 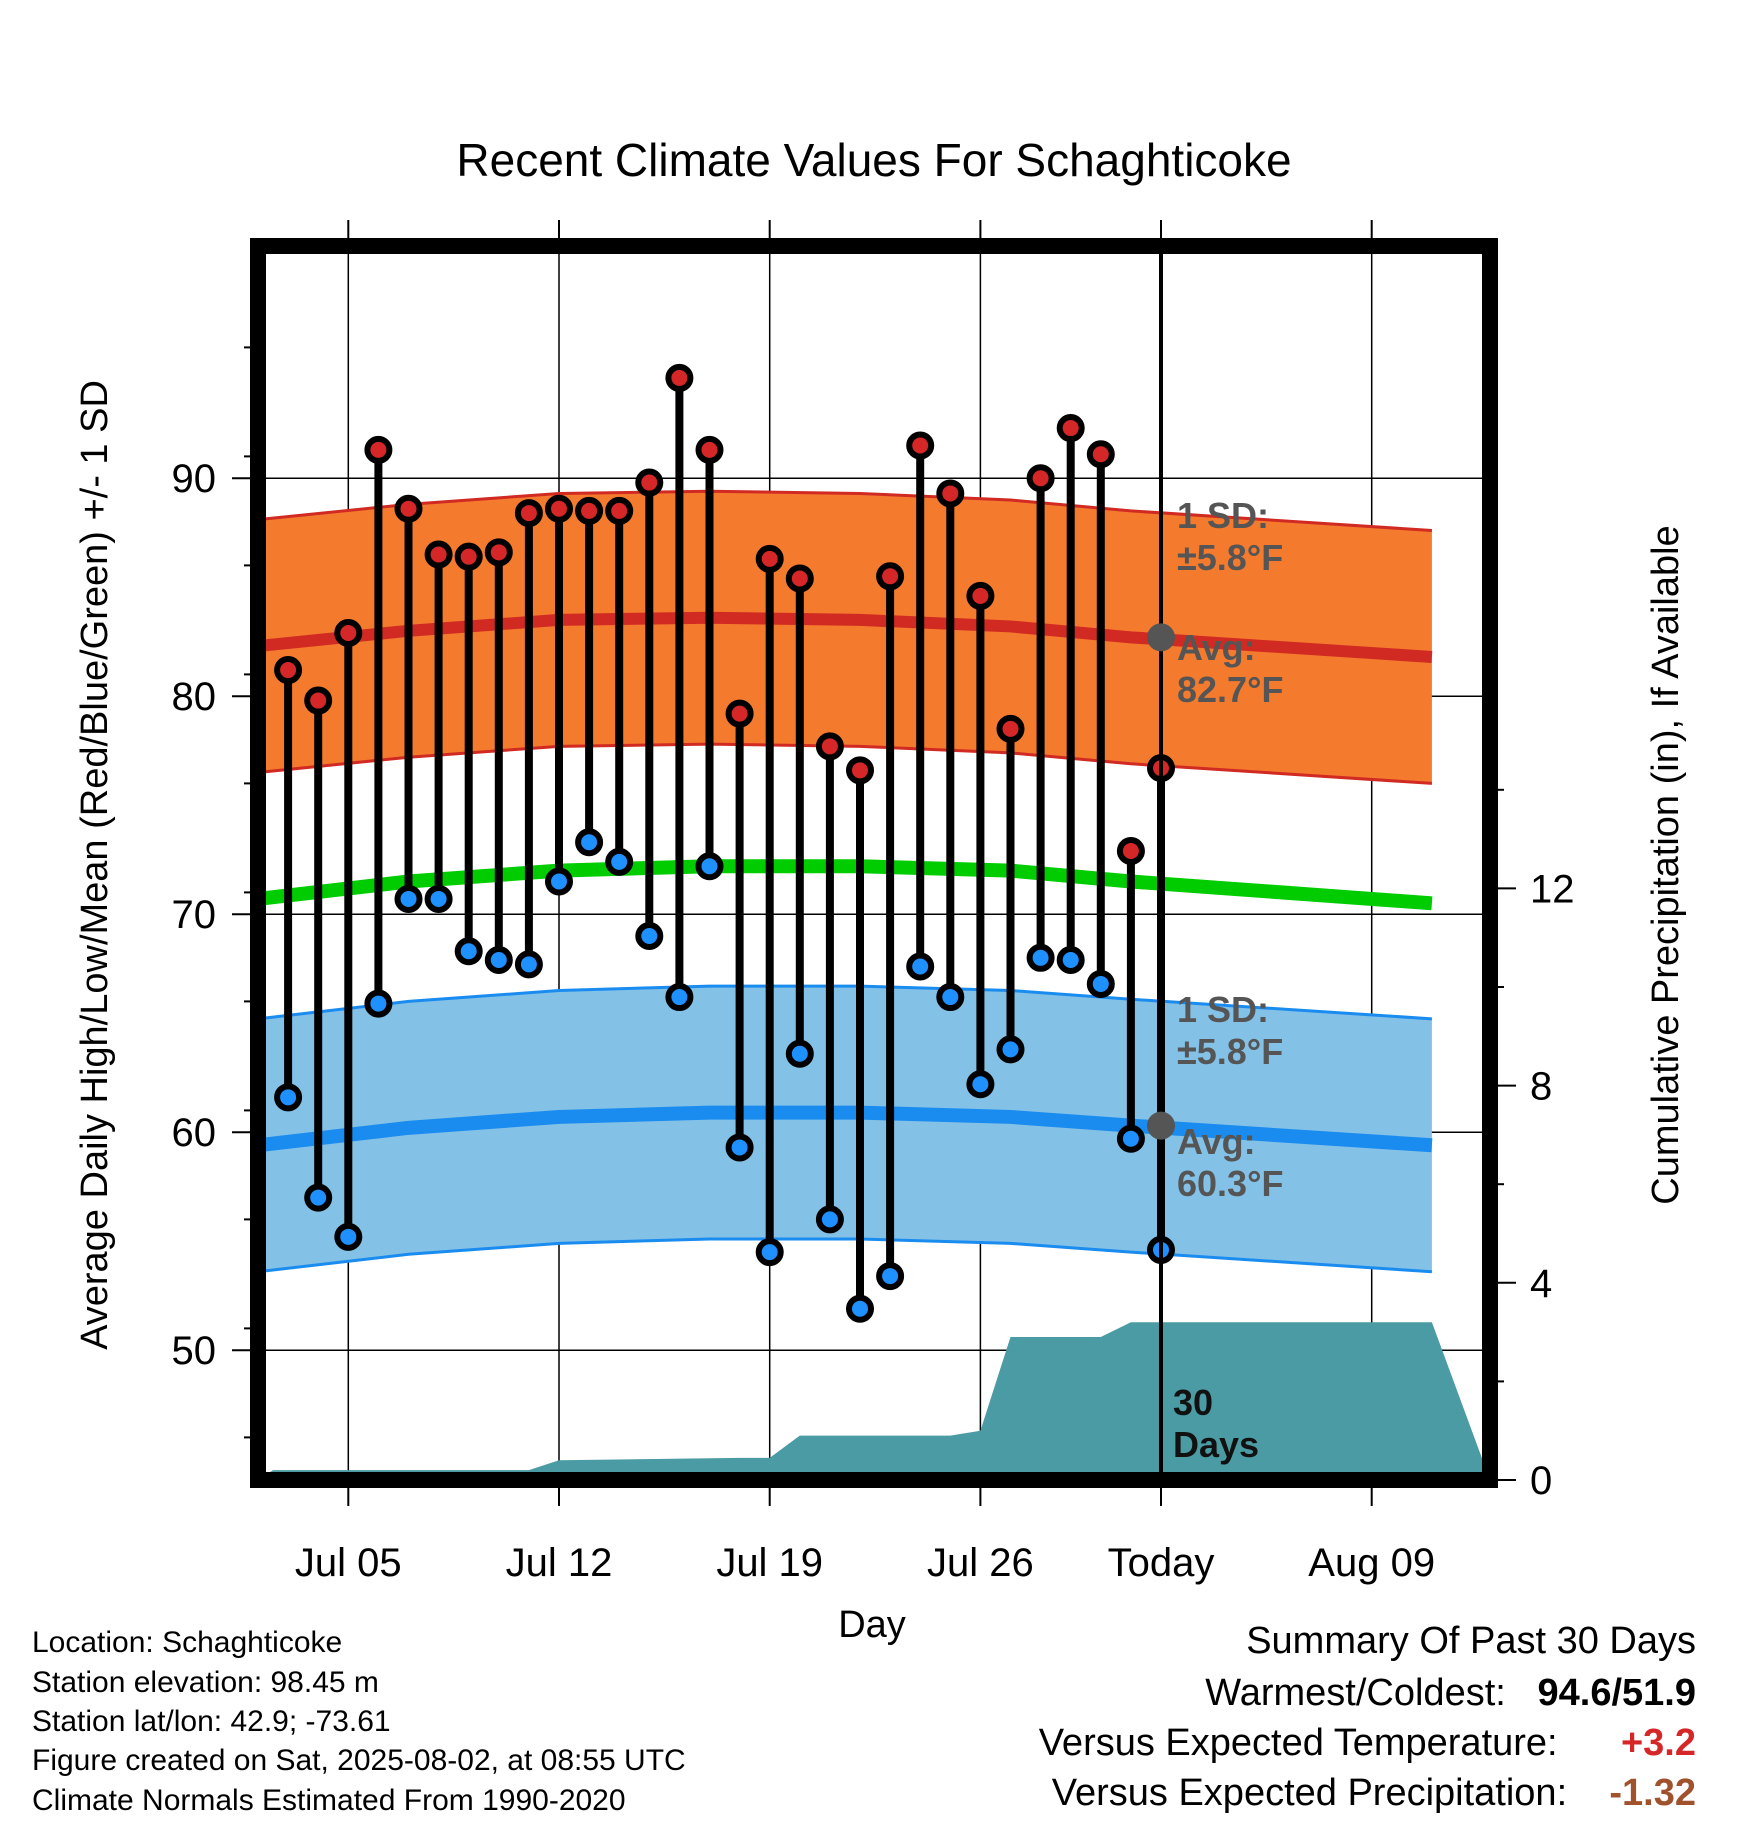 What do you see at coordinates (329, 1800) in the screenshot?
I see `info-normals: Climate Normals Estimated From 1990-2020` at bounding box center [329, 1800].